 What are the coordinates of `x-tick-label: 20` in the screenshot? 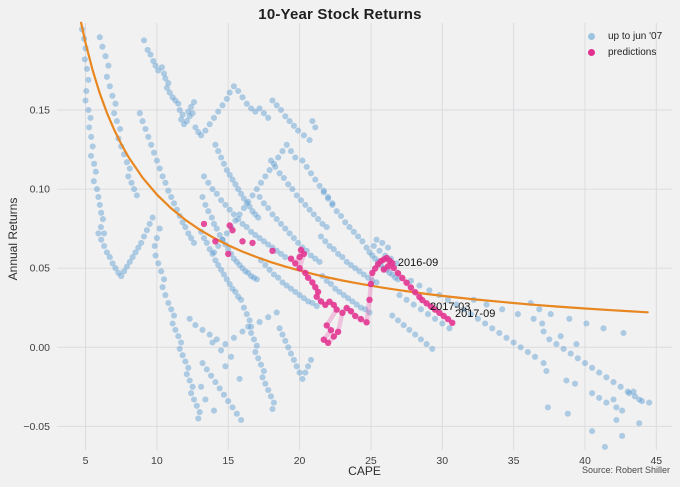 It's located at (300, 461).